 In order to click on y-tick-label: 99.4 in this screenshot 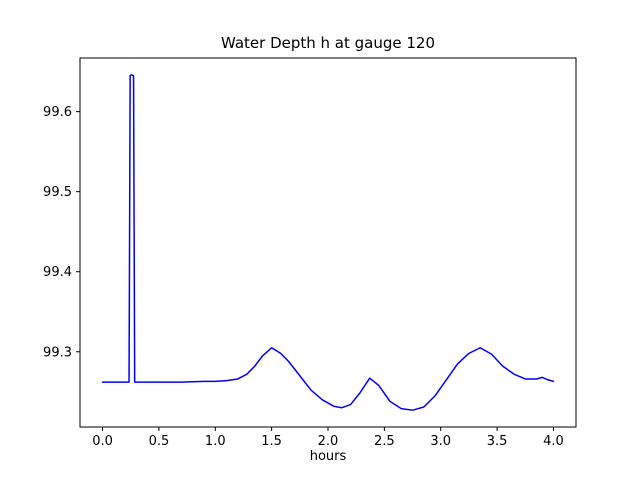, I will do `click(57, 272)`.